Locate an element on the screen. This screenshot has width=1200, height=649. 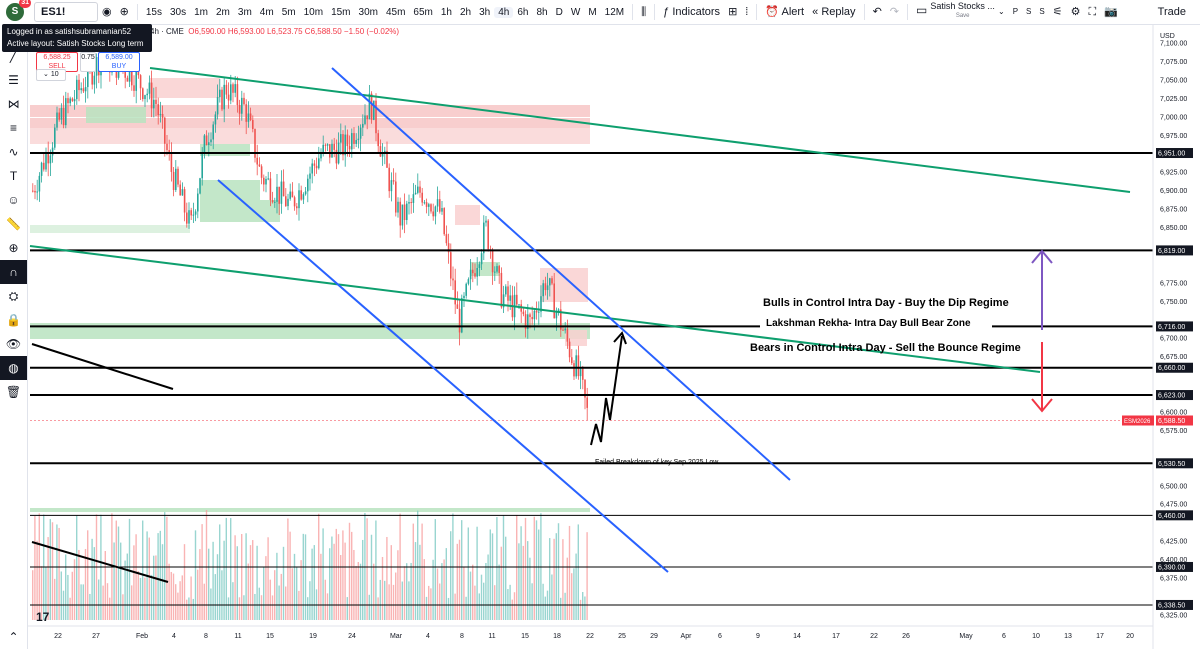
chevron-up-icon: ⌃ is located at coordinates (13, 637).